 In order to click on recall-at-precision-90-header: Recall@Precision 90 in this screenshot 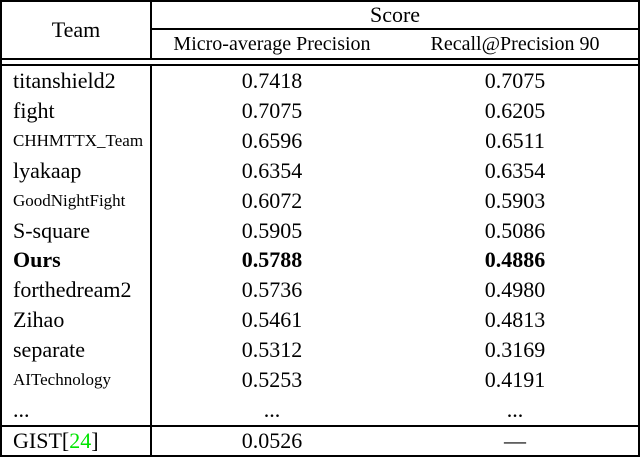, I will do `click(515, 43)`.